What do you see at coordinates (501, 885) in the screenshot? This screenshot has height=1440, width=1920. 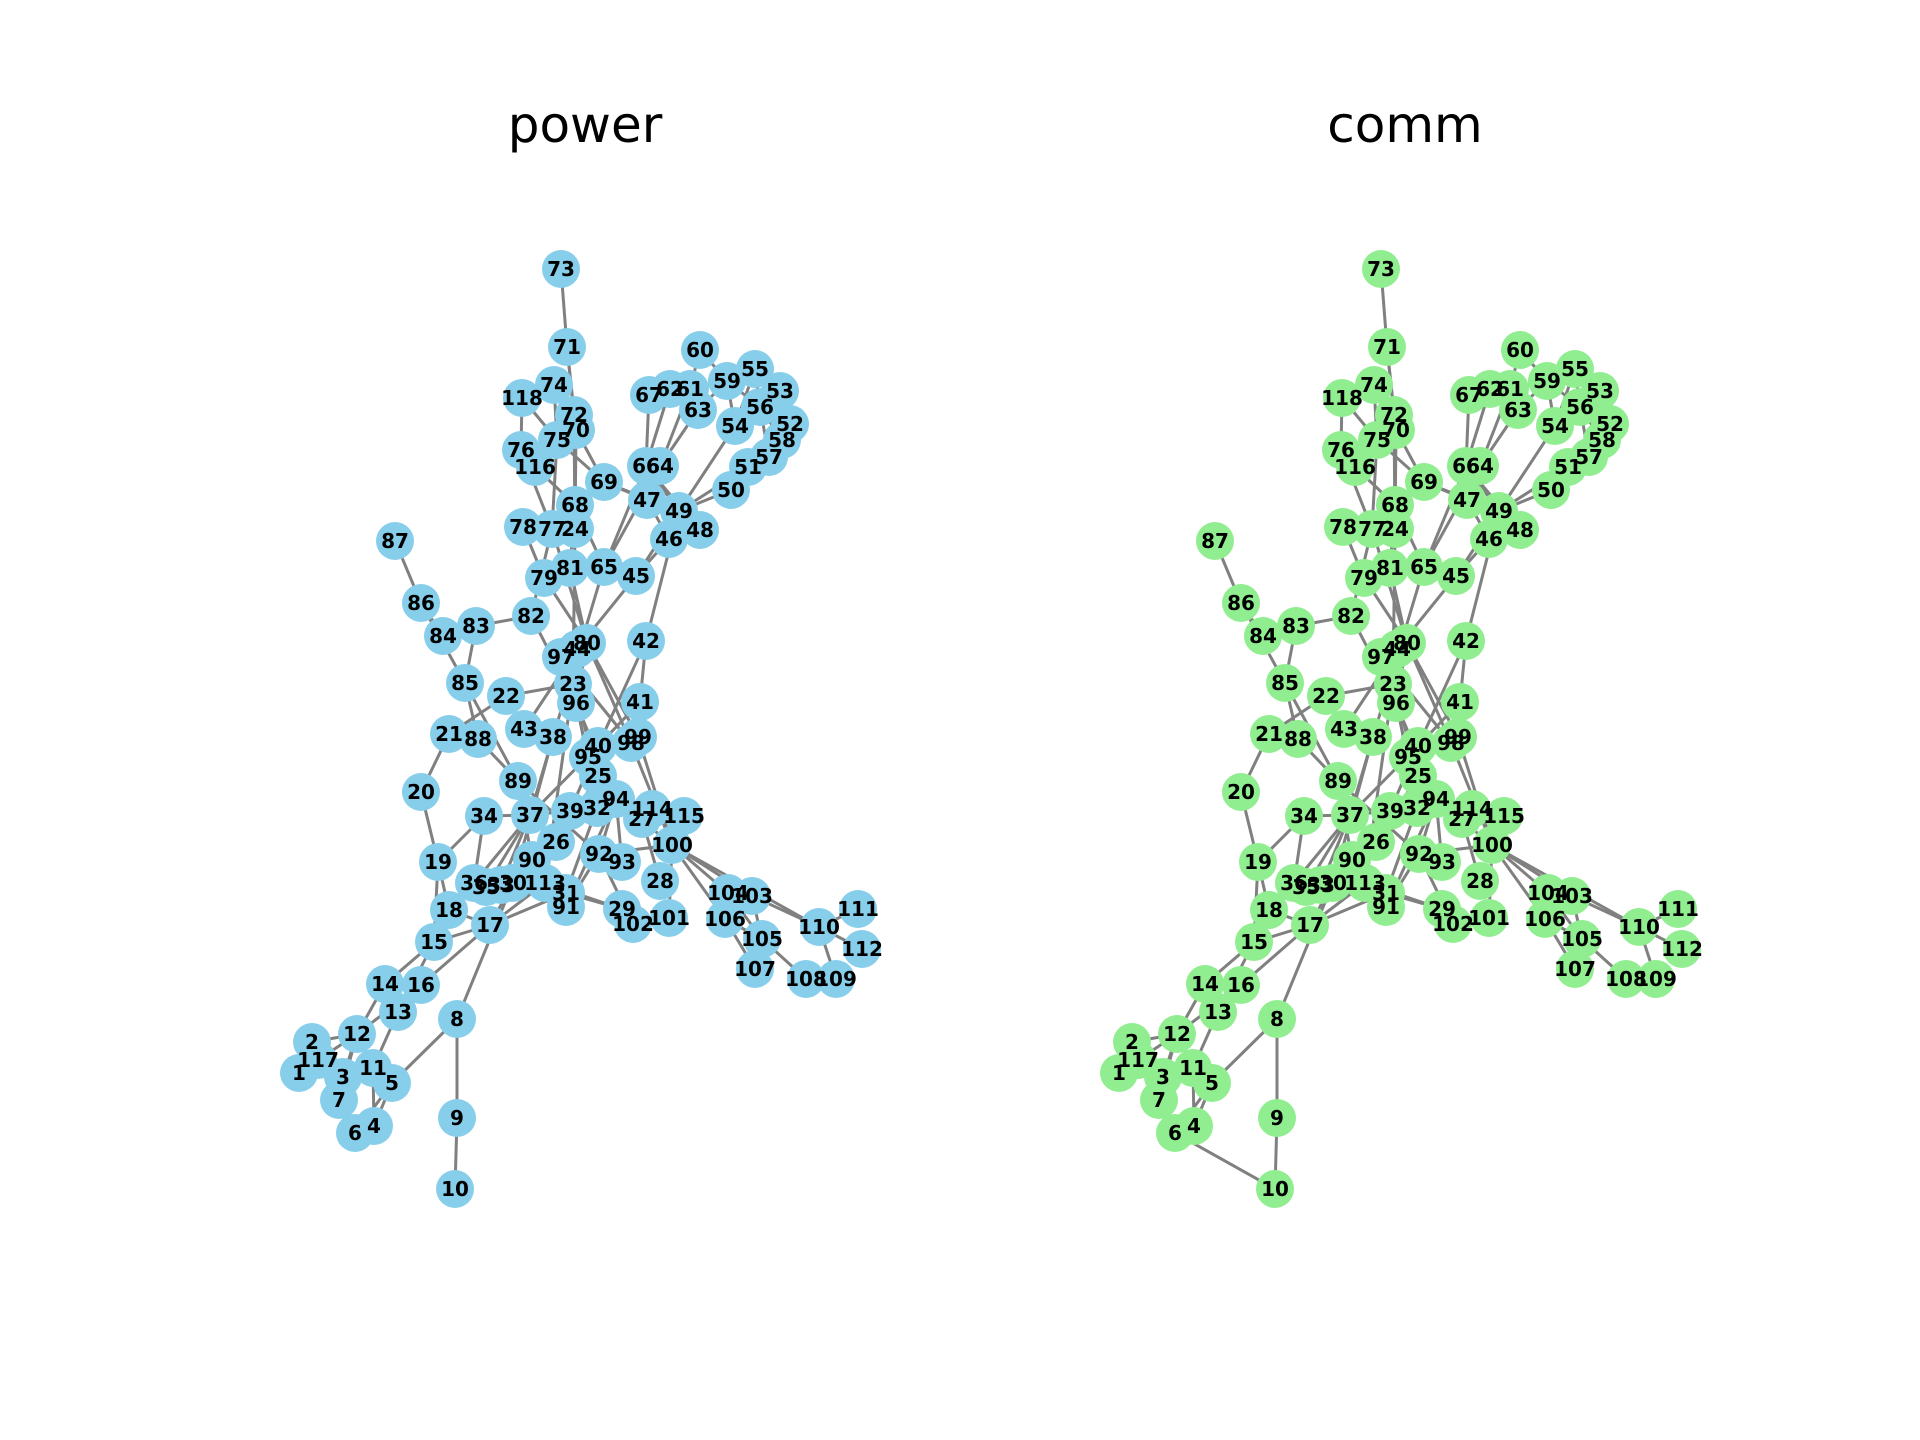 I see `node-label-33: 33` at bounding box center [501, 885].